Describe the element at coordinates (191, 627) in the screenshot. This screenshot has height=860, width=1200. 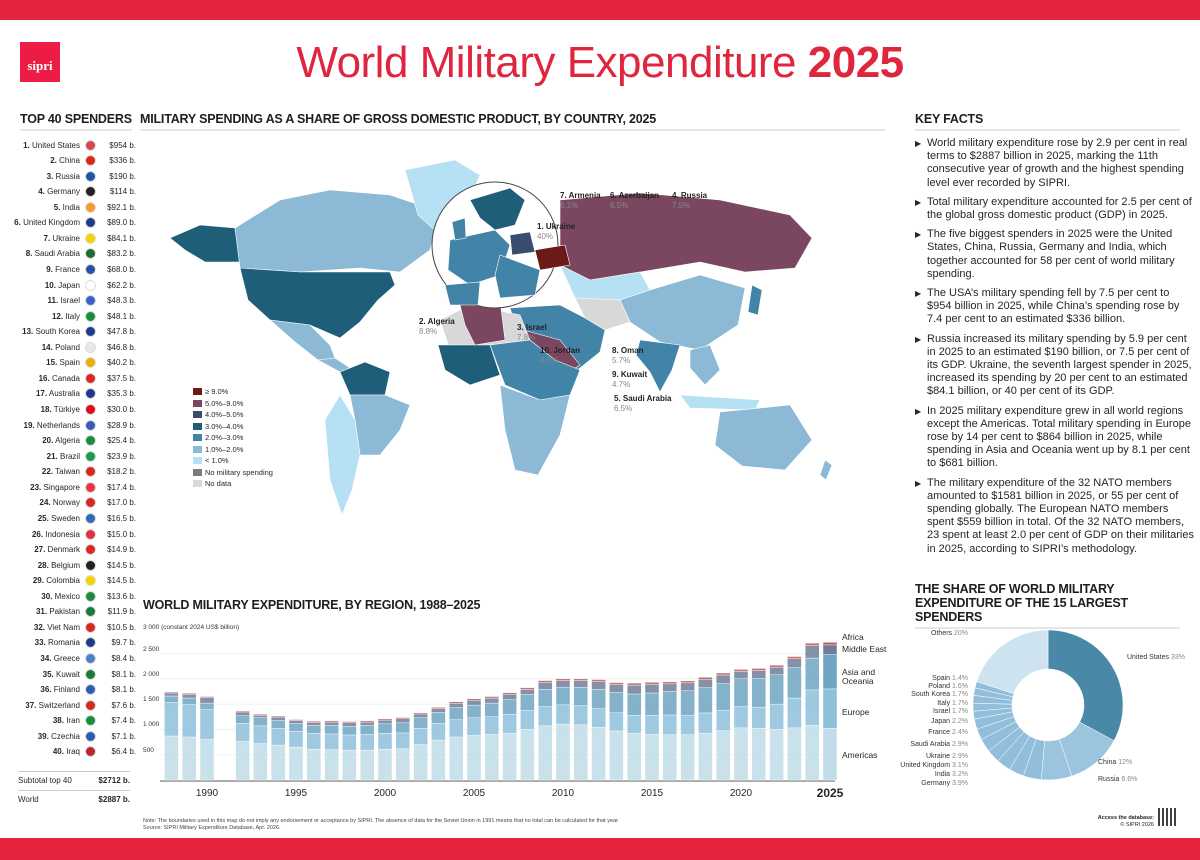
I see `y-axis-top: 3 000 (constant 2024 US$ billion)` at that location.